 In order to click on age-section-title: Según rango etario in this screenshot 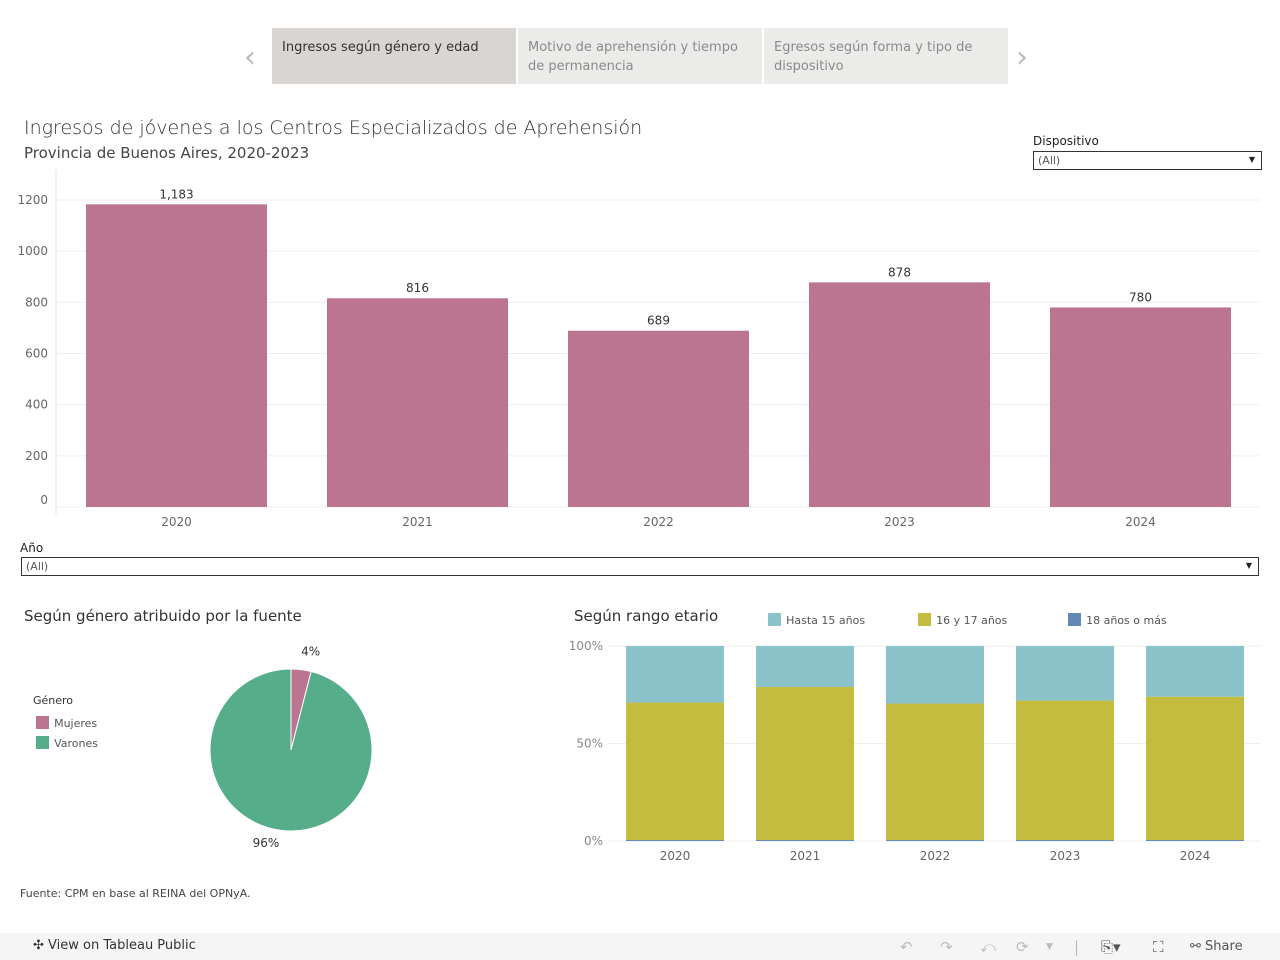, I will do `click(646, 616)`.